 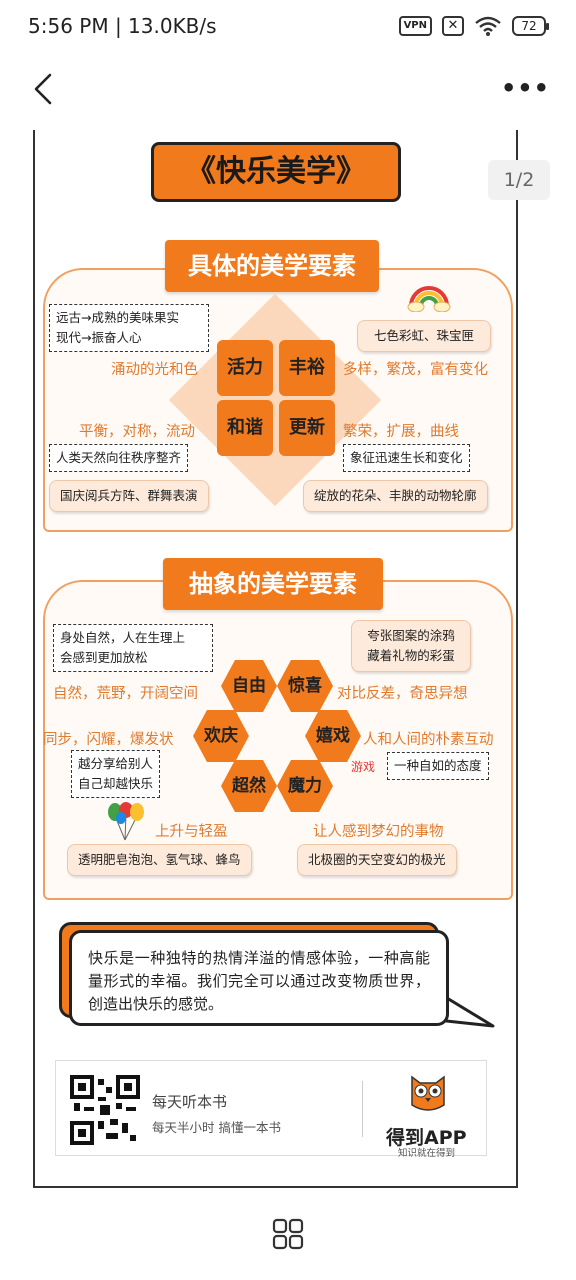 What do you see at coordinates (453, 26) in the screenshot?
I see `sim-disabled-icon: ✕` at bounding box center [453, 26].